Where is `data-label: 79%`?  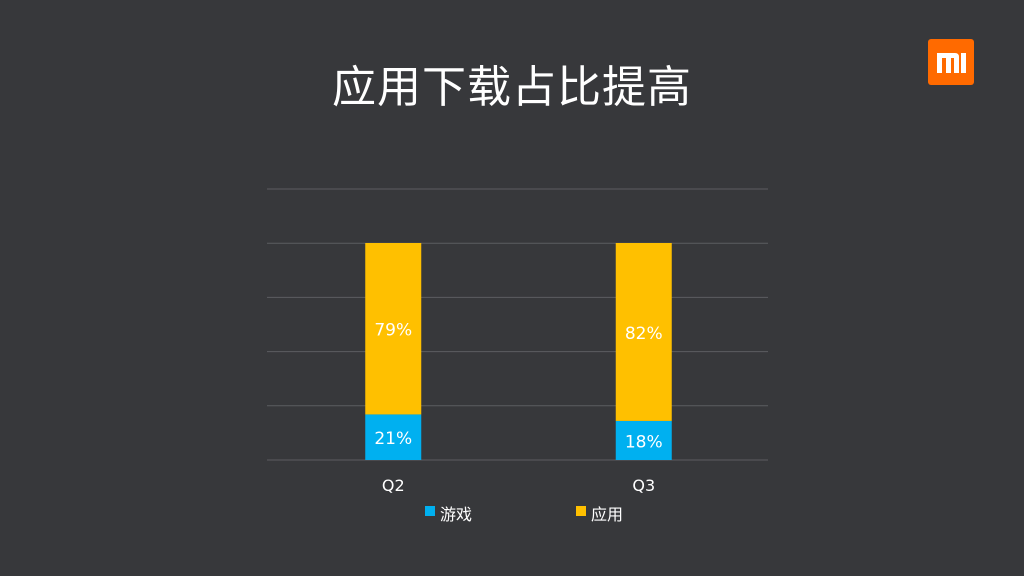
data-label: 79% is located at coordinates (393, 331).